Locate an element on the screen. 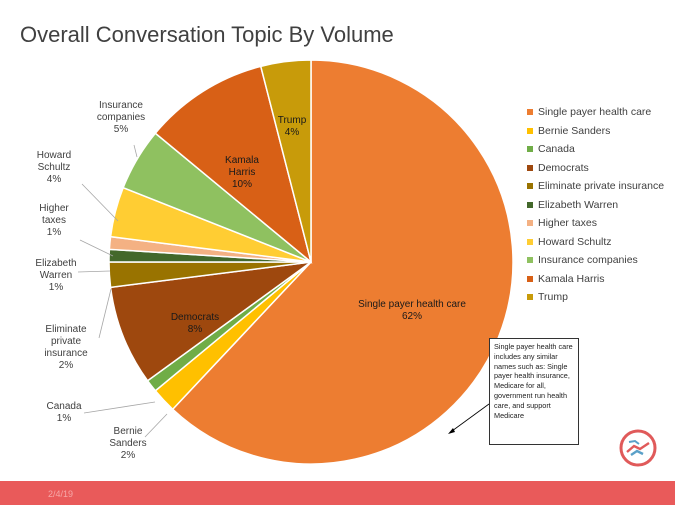 The width and height of the screenshot is (675, 505). legend-item-eliminate-private-insurance: Eliminate private insurance is located at coordinates (595, 186).